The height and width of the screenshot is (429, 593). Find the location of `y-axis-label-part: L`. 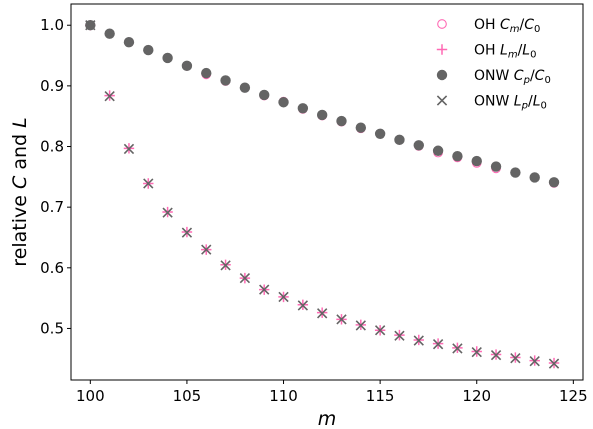

y-axis-label-part: L is located at coordinates (20, 125).